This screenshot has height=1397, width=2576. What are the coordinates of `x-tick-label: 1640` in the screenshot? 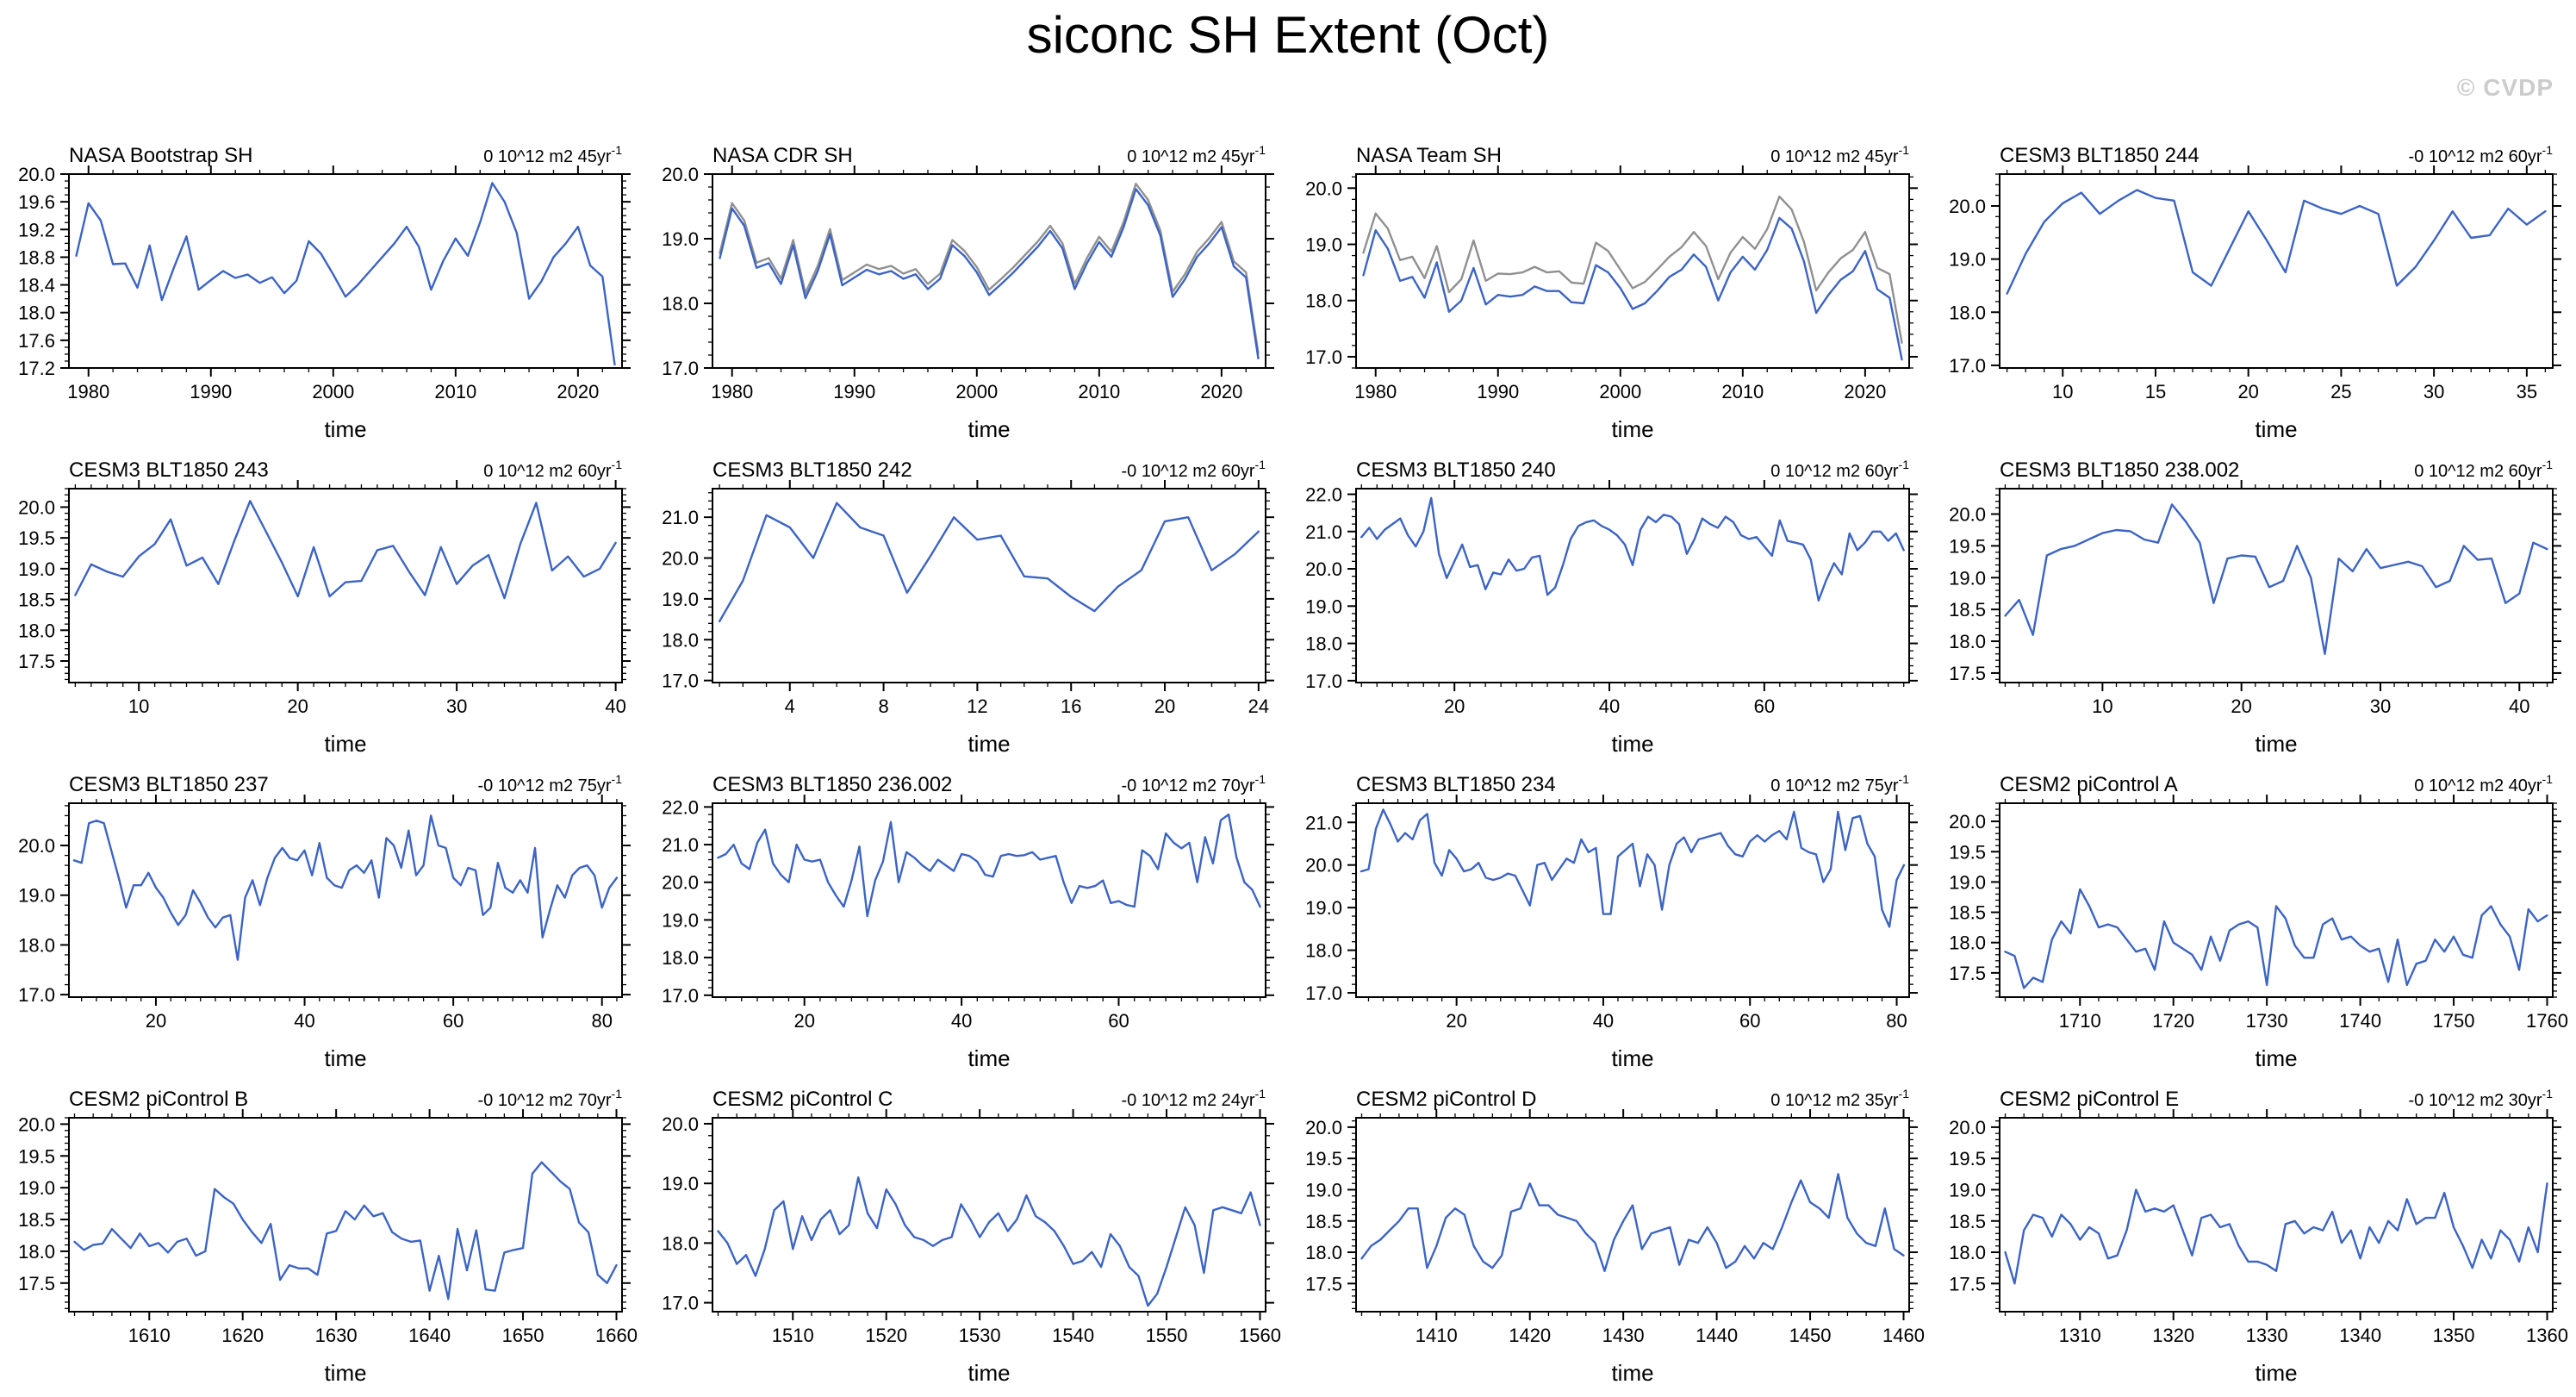 It's located at (430, 1335).